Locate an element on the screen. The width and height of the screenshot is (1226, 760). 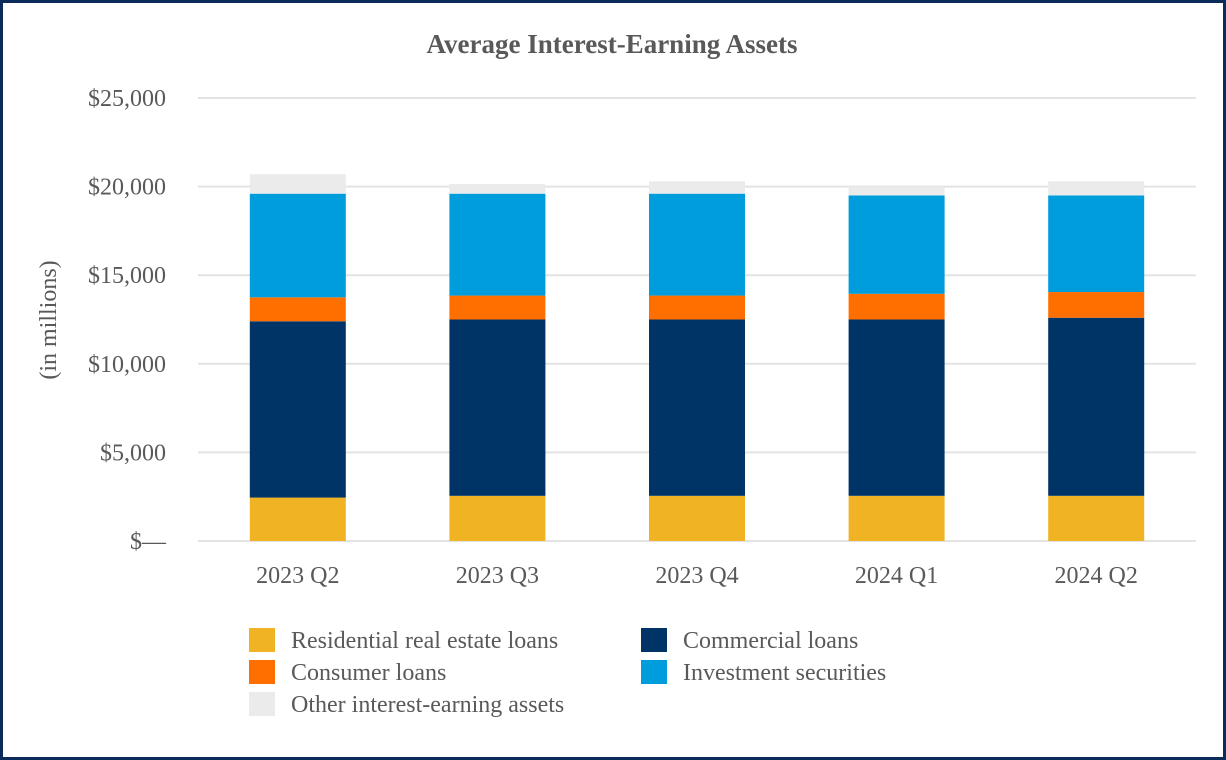
y-tick-label: $— is located at coordinates (148, 542).